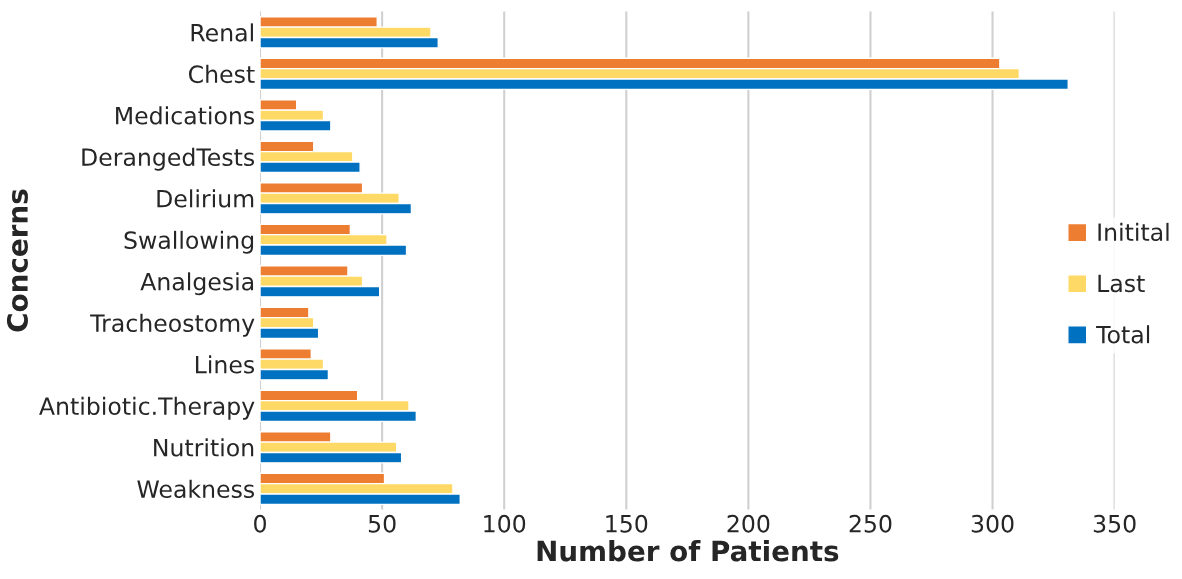  What do you see at coordinates (748, 523) in the screenshot?
I see `x-tick-label: 200` at bounding box center [748, 523].